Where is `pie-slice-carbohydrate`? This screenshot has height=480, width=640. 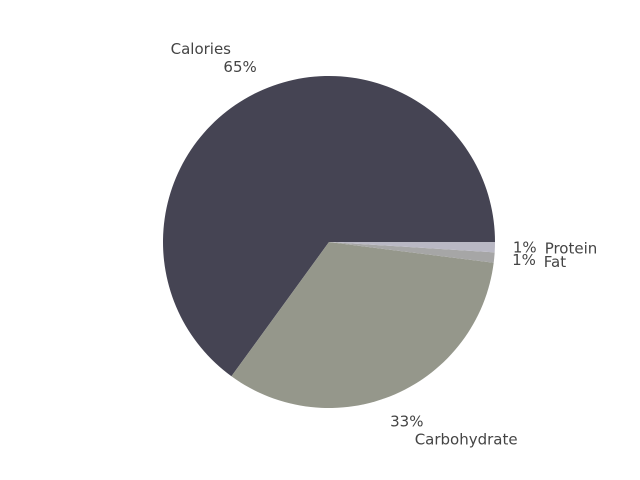
pie-slice-carbohydrate is located at coordinates (362, 325).